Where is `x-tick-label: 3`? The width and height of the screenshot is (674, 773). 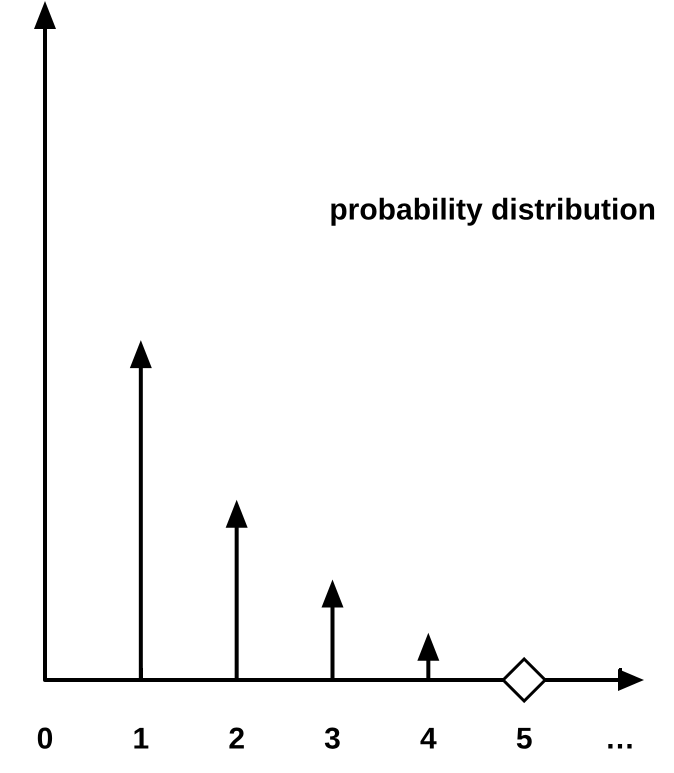 x-tick-label: 3 is located at coordinates (332, 739).